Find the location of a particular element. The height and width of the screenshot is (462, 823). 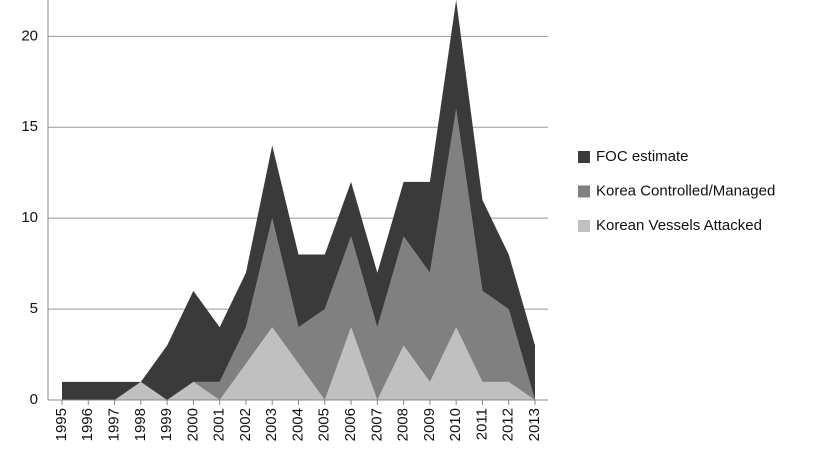

x-tick-label: 2008 is located at coordinates (403, 424).